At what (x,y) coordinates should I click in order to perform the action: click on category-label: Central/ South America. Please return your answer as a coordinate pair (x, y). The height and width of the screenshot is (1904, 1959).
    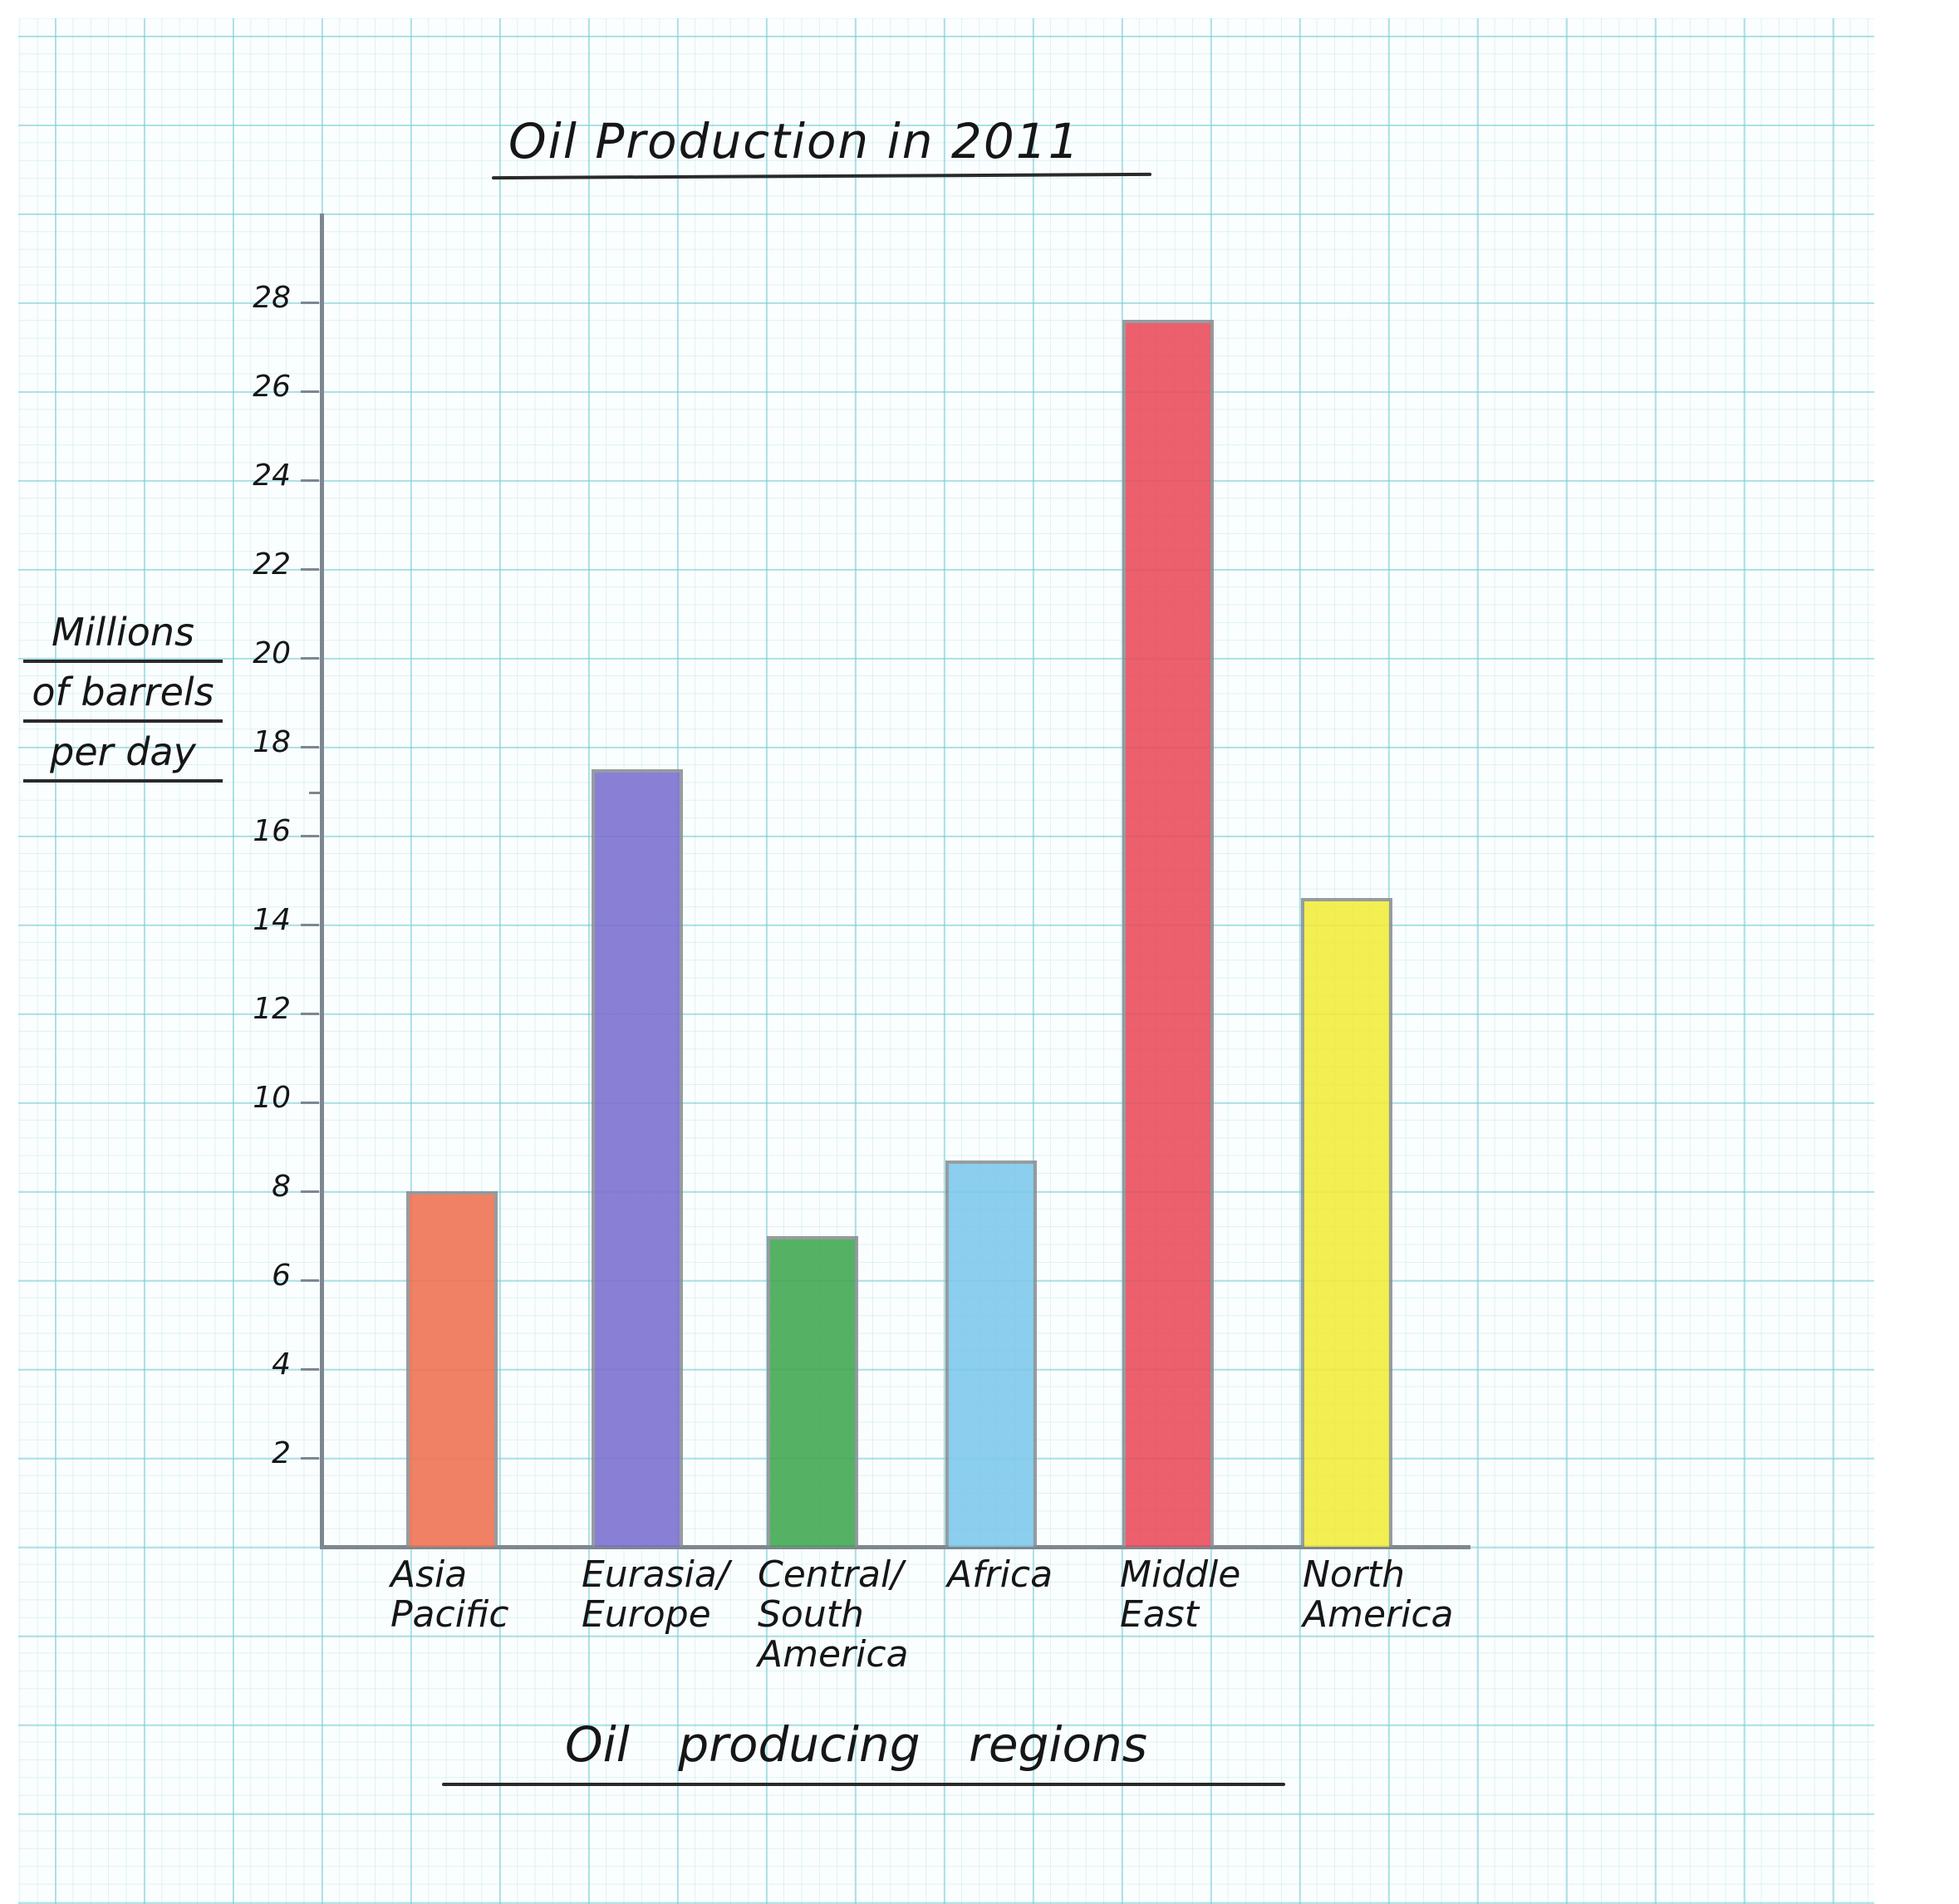
    Looking at the image, I should click on (833, 1614).